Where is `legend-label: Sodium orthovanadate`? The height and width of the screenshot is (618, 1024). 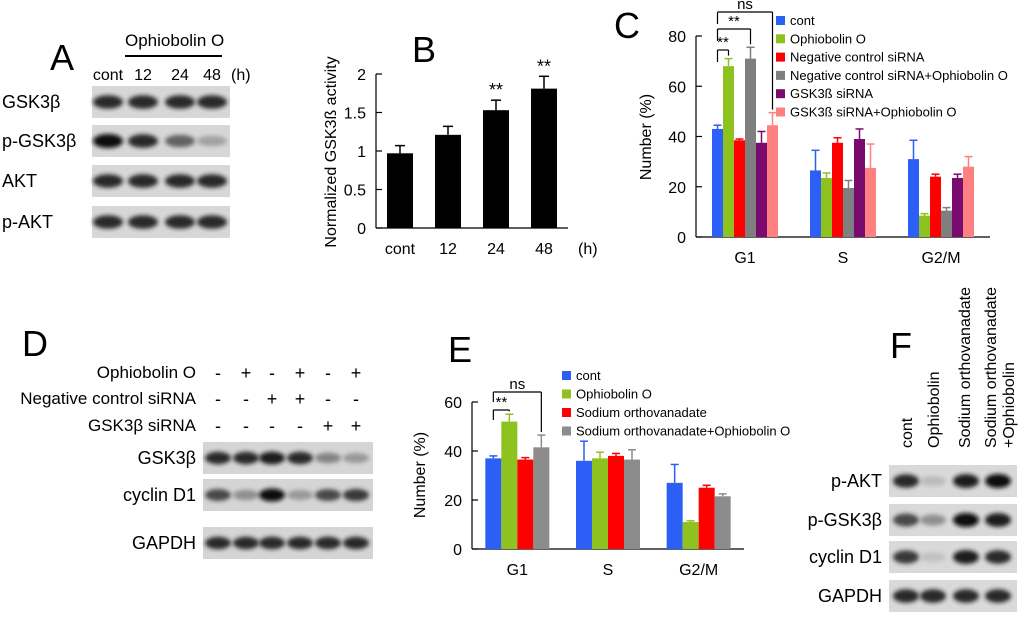
legend-label: Sodium orthovanadate is located at coordinates (641, 412).